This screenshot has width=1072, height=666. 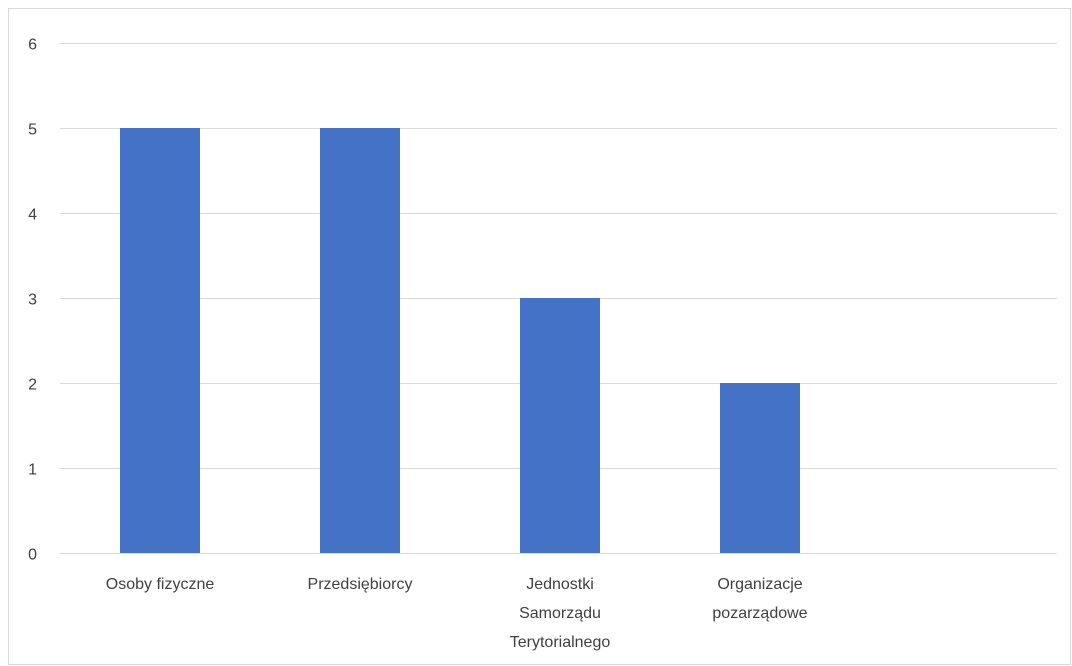 I want to click on x-category-label: Przedsiębiorcy, so click(x=360, y=584).